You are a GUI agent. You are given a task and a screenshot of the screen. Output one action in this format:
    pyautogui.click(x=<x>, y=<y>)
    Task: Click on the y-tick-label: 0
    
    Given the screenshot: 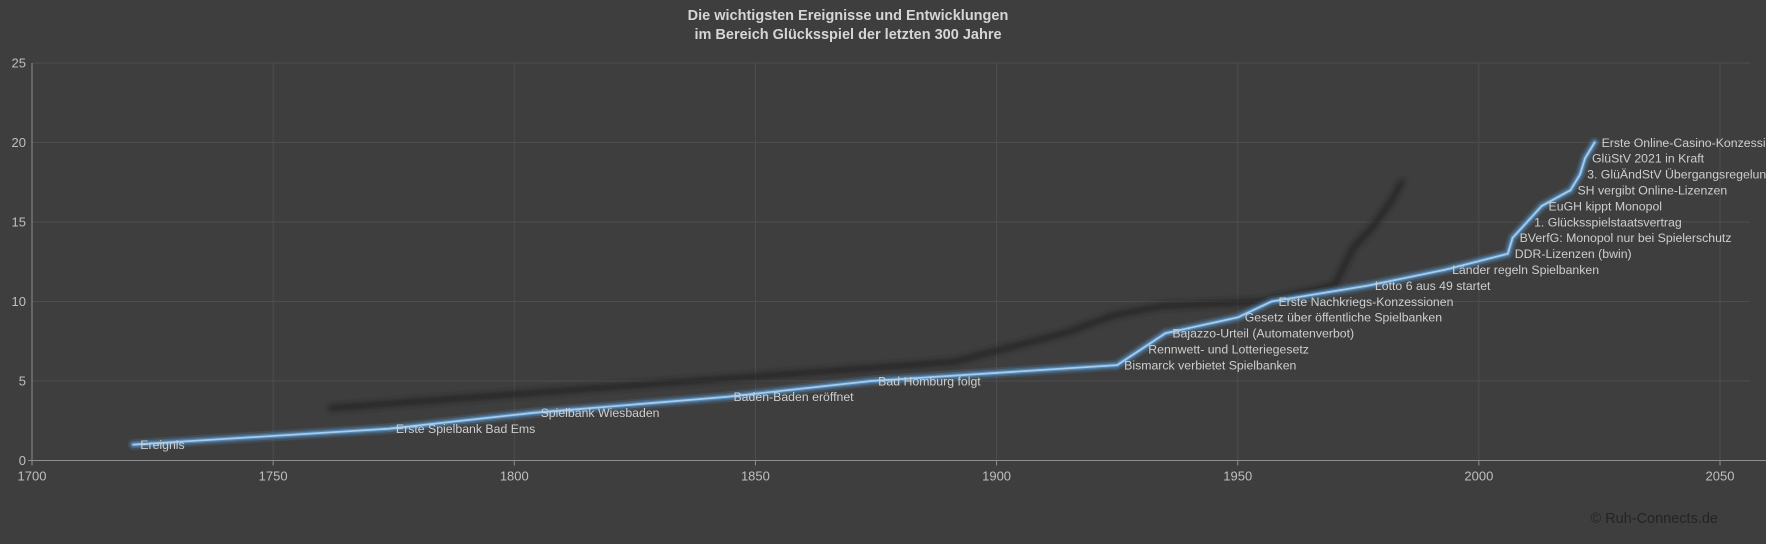 What is the action you would take?
    pyautogui.click(x=22, y=460)
    